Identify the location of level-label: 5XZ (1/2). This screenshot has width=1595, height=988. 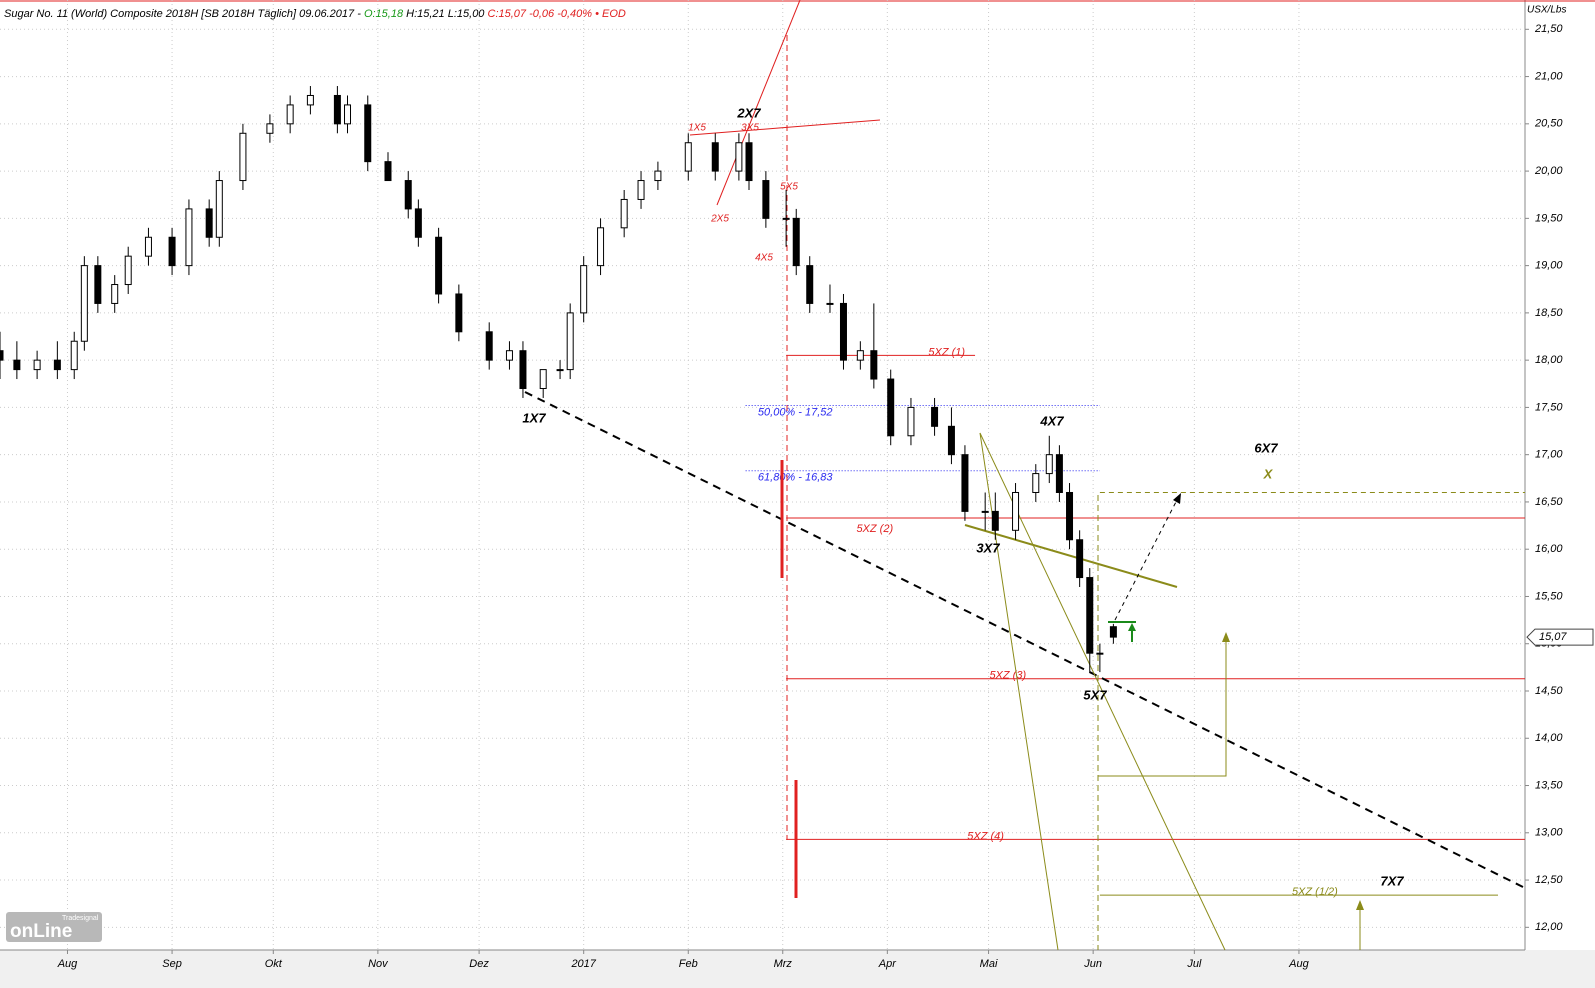
(1315, 892).